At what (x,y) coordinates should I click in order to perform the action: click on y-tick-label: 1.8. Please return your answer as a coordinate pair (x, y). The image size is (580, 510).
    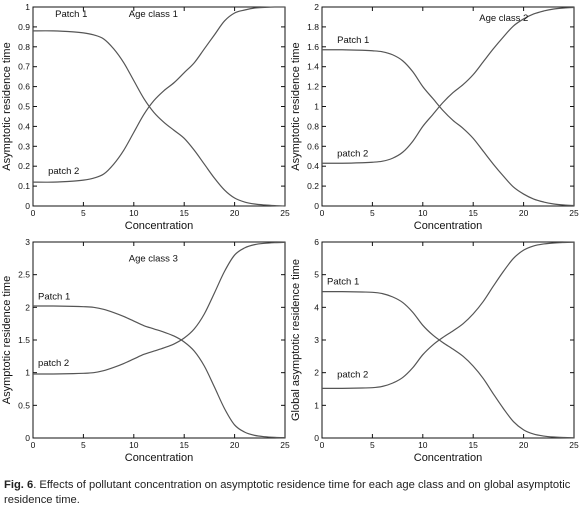
    Looking at the image, I should click on (313, 27).